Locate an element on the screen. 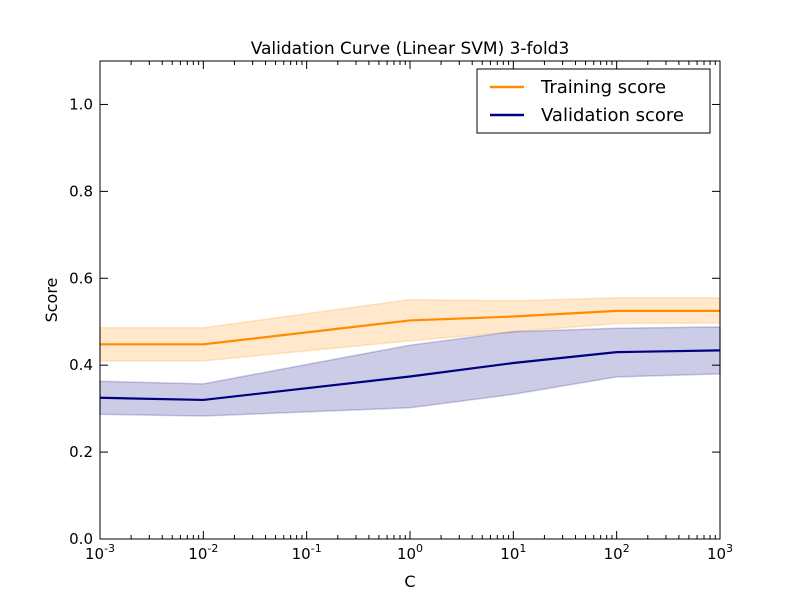 The width and height of the screenshot is (800, 604). y-axis-label: Score is located at coordinates (51, 300).